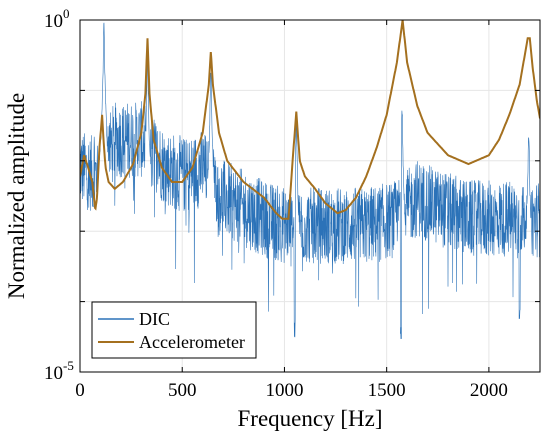  Describe the element at coordinates (57, 19) in the screenshot. I see `y-tick-label: 10⁰` at that location.